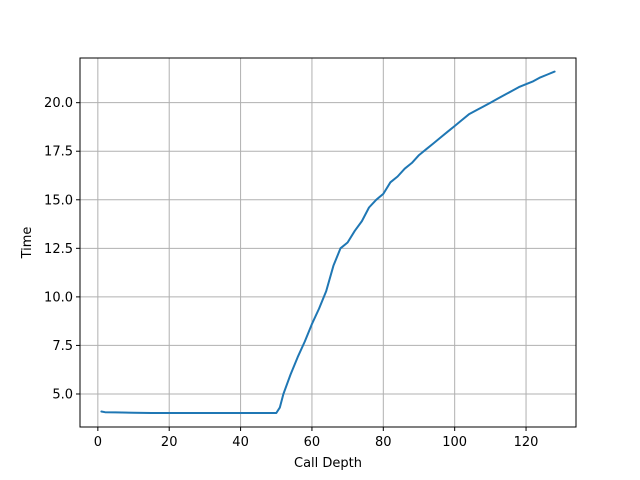  What do you see at coordinates (58, 103) in the screenshot?
I see `y-tick-label: 20.0` at bounding box center [58, 103].